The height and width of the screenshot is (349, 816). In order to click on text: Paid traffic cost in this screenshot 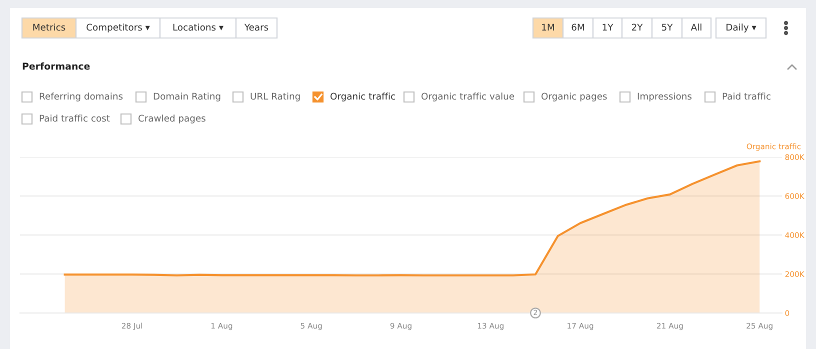, I will do `click(75, 118)`.